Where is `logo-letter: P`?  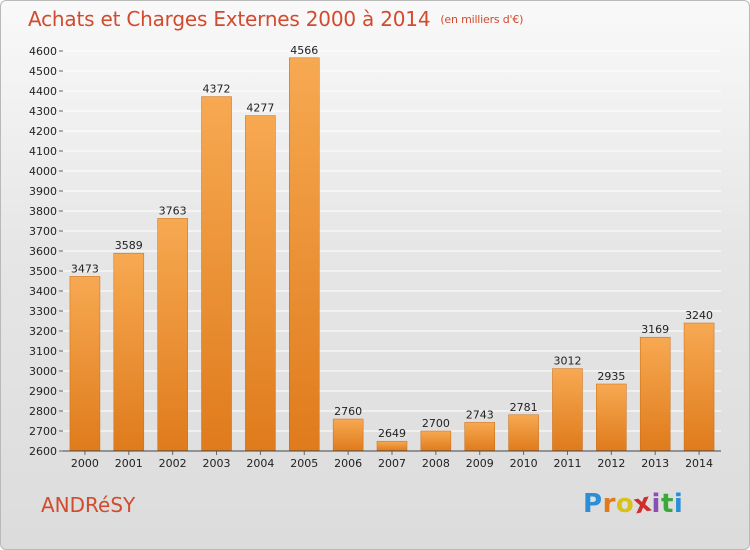
logo-letter: P is located at coordinates (593, 504).